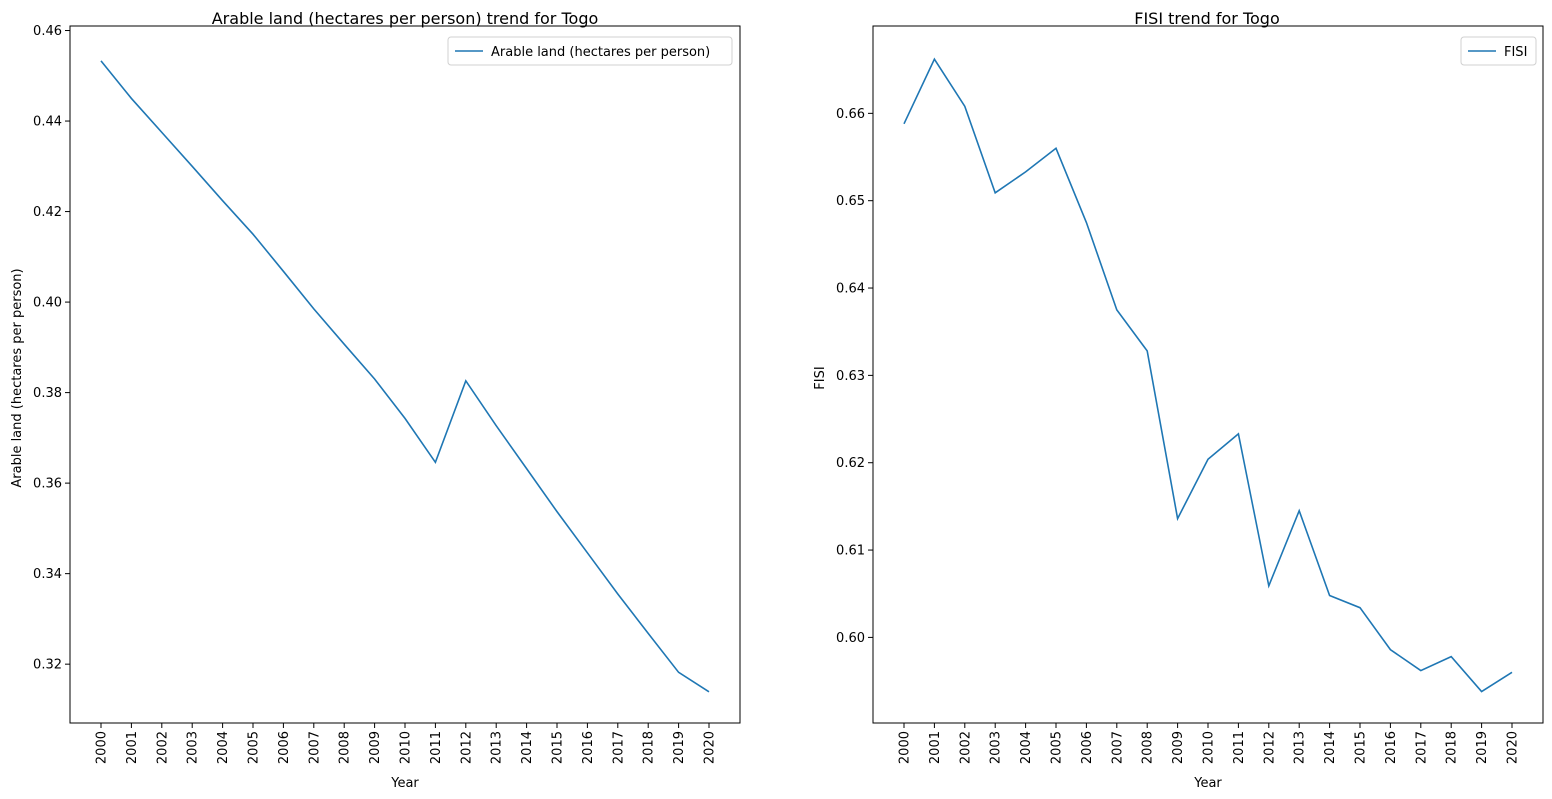 This screenshot has width=1552, height=799. What do you see at coordinates (283, 271) in the screenshot?
I see `data-point-2006` at bounding box center [283, 271].